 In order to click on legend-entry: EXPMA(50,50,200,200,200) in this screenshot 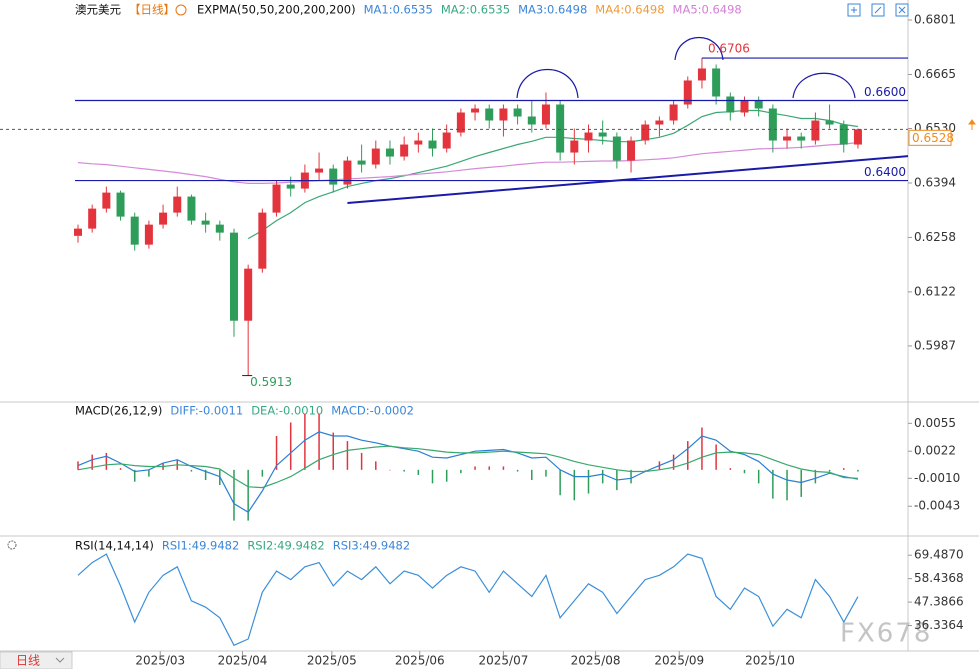, I will do `click(276, 10)`.